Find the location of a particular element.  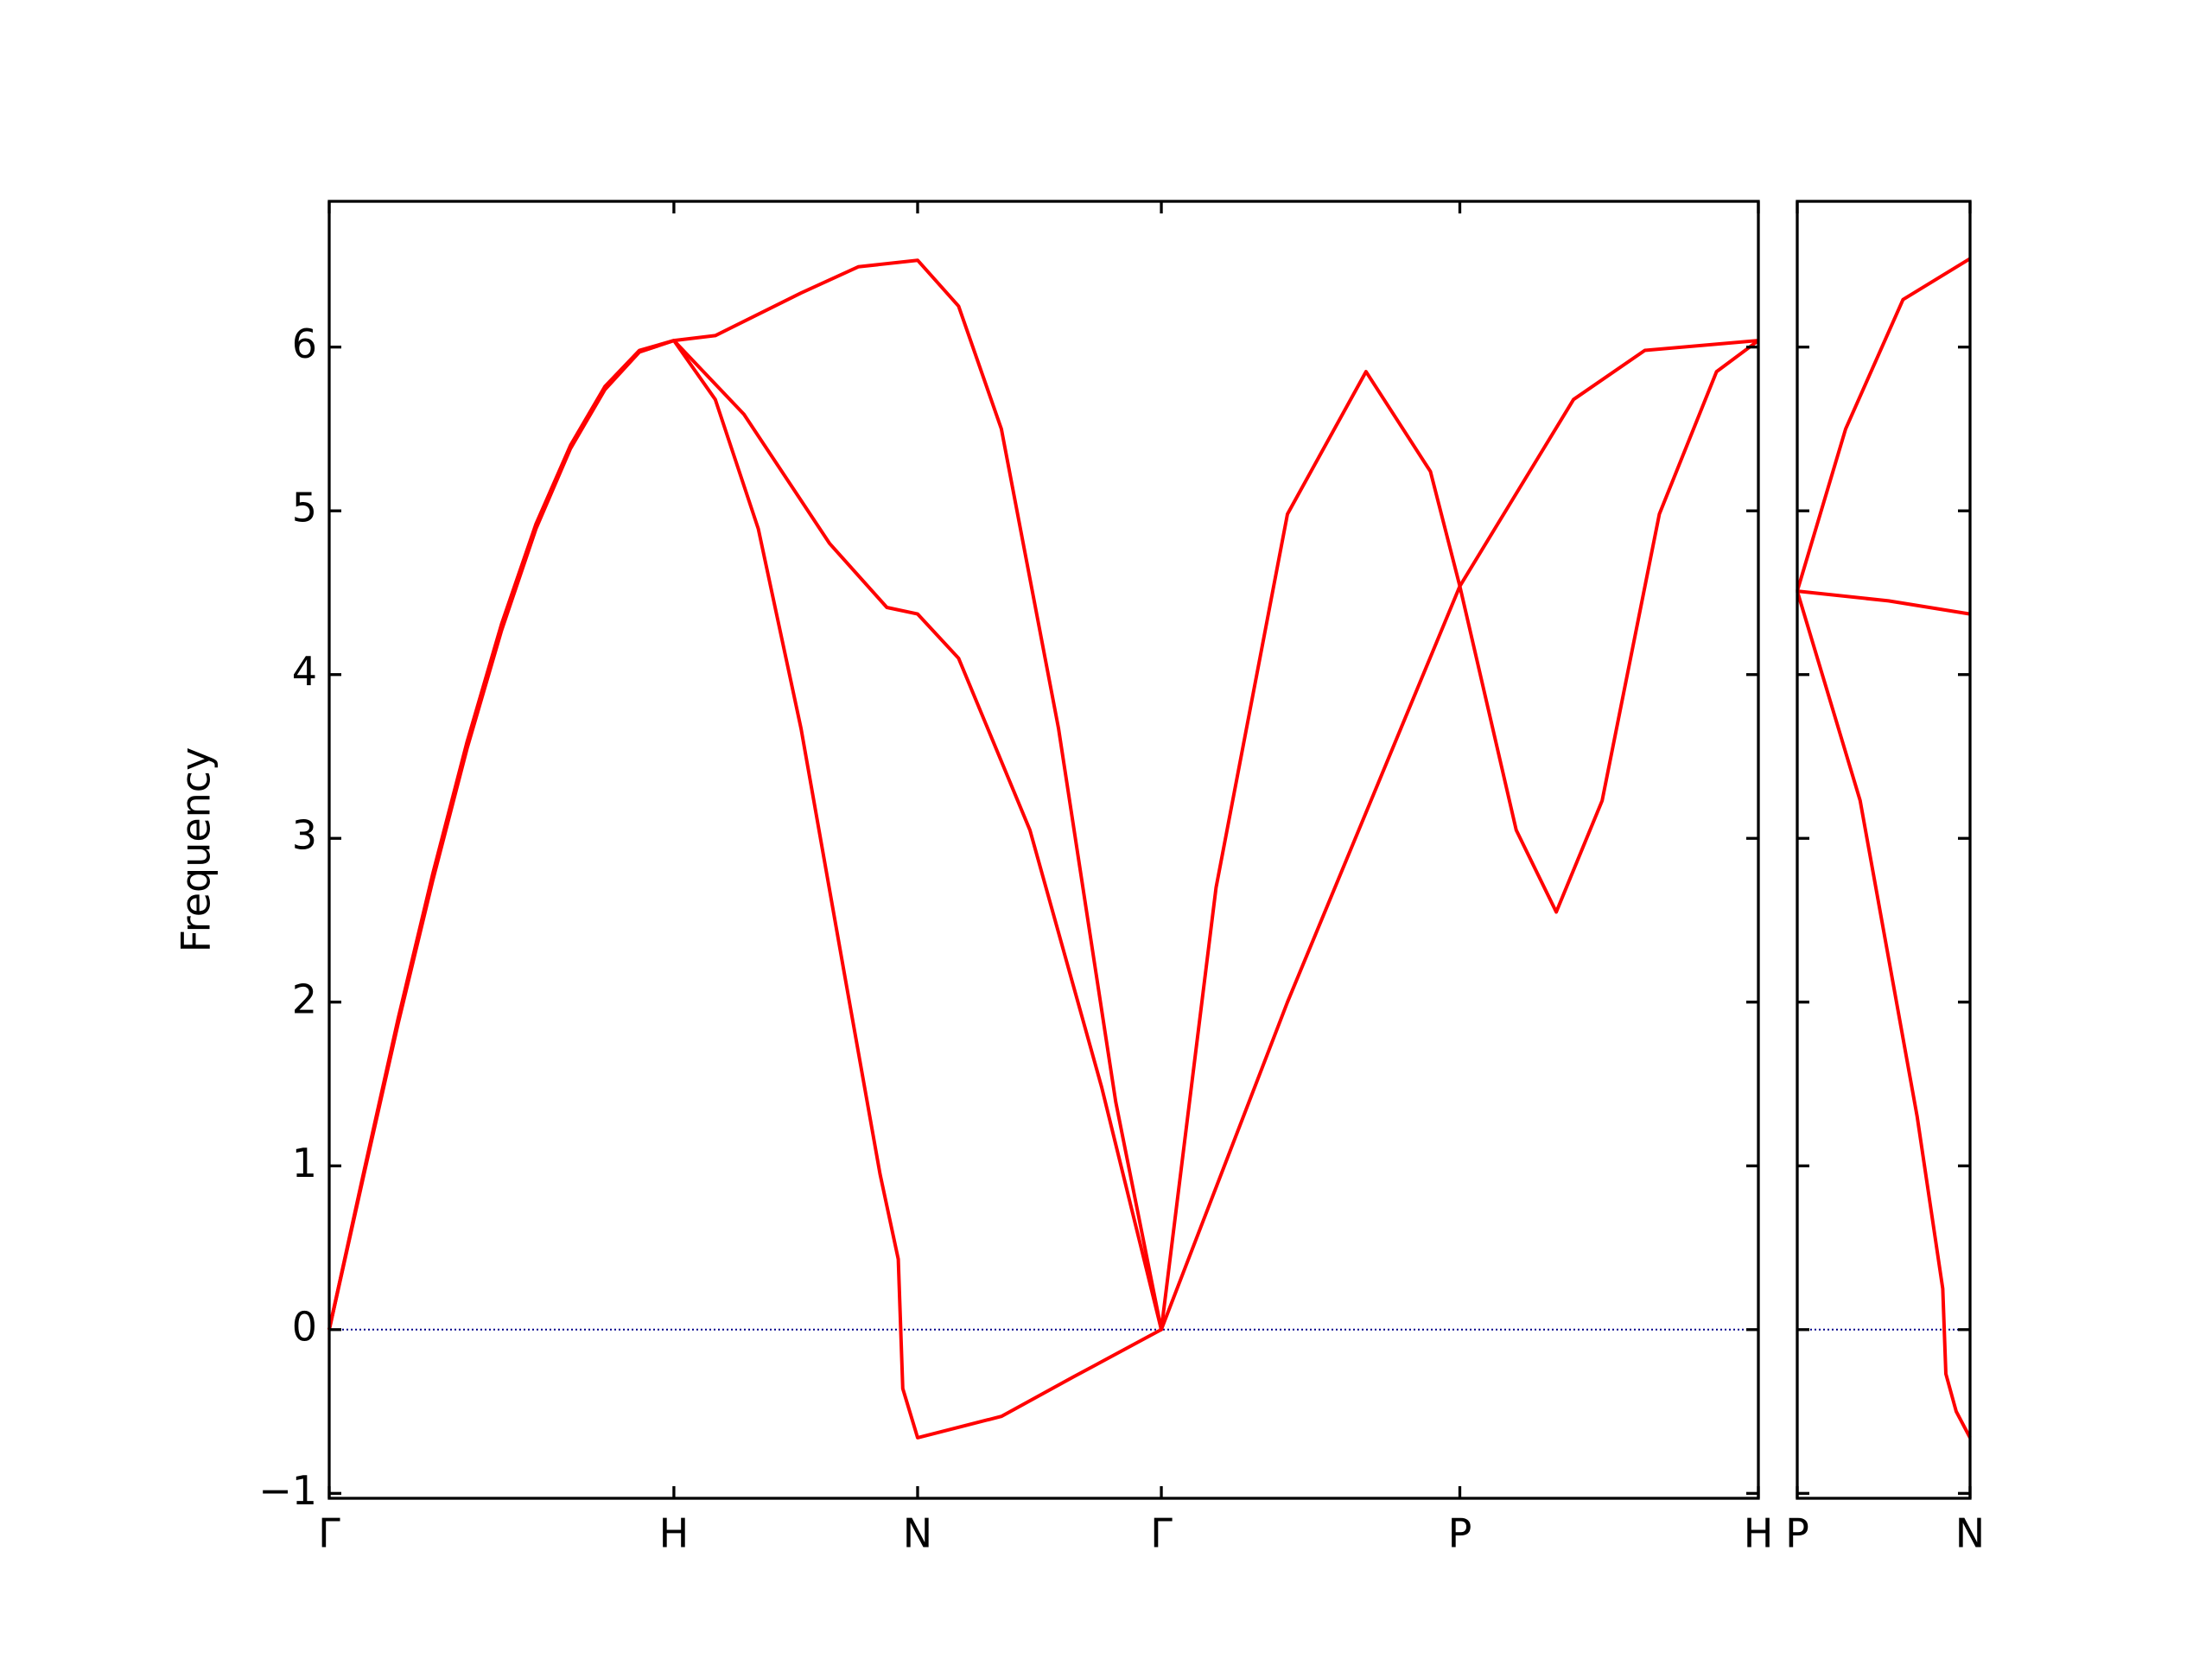

plot-frame is located at coordinates (1884, 850).